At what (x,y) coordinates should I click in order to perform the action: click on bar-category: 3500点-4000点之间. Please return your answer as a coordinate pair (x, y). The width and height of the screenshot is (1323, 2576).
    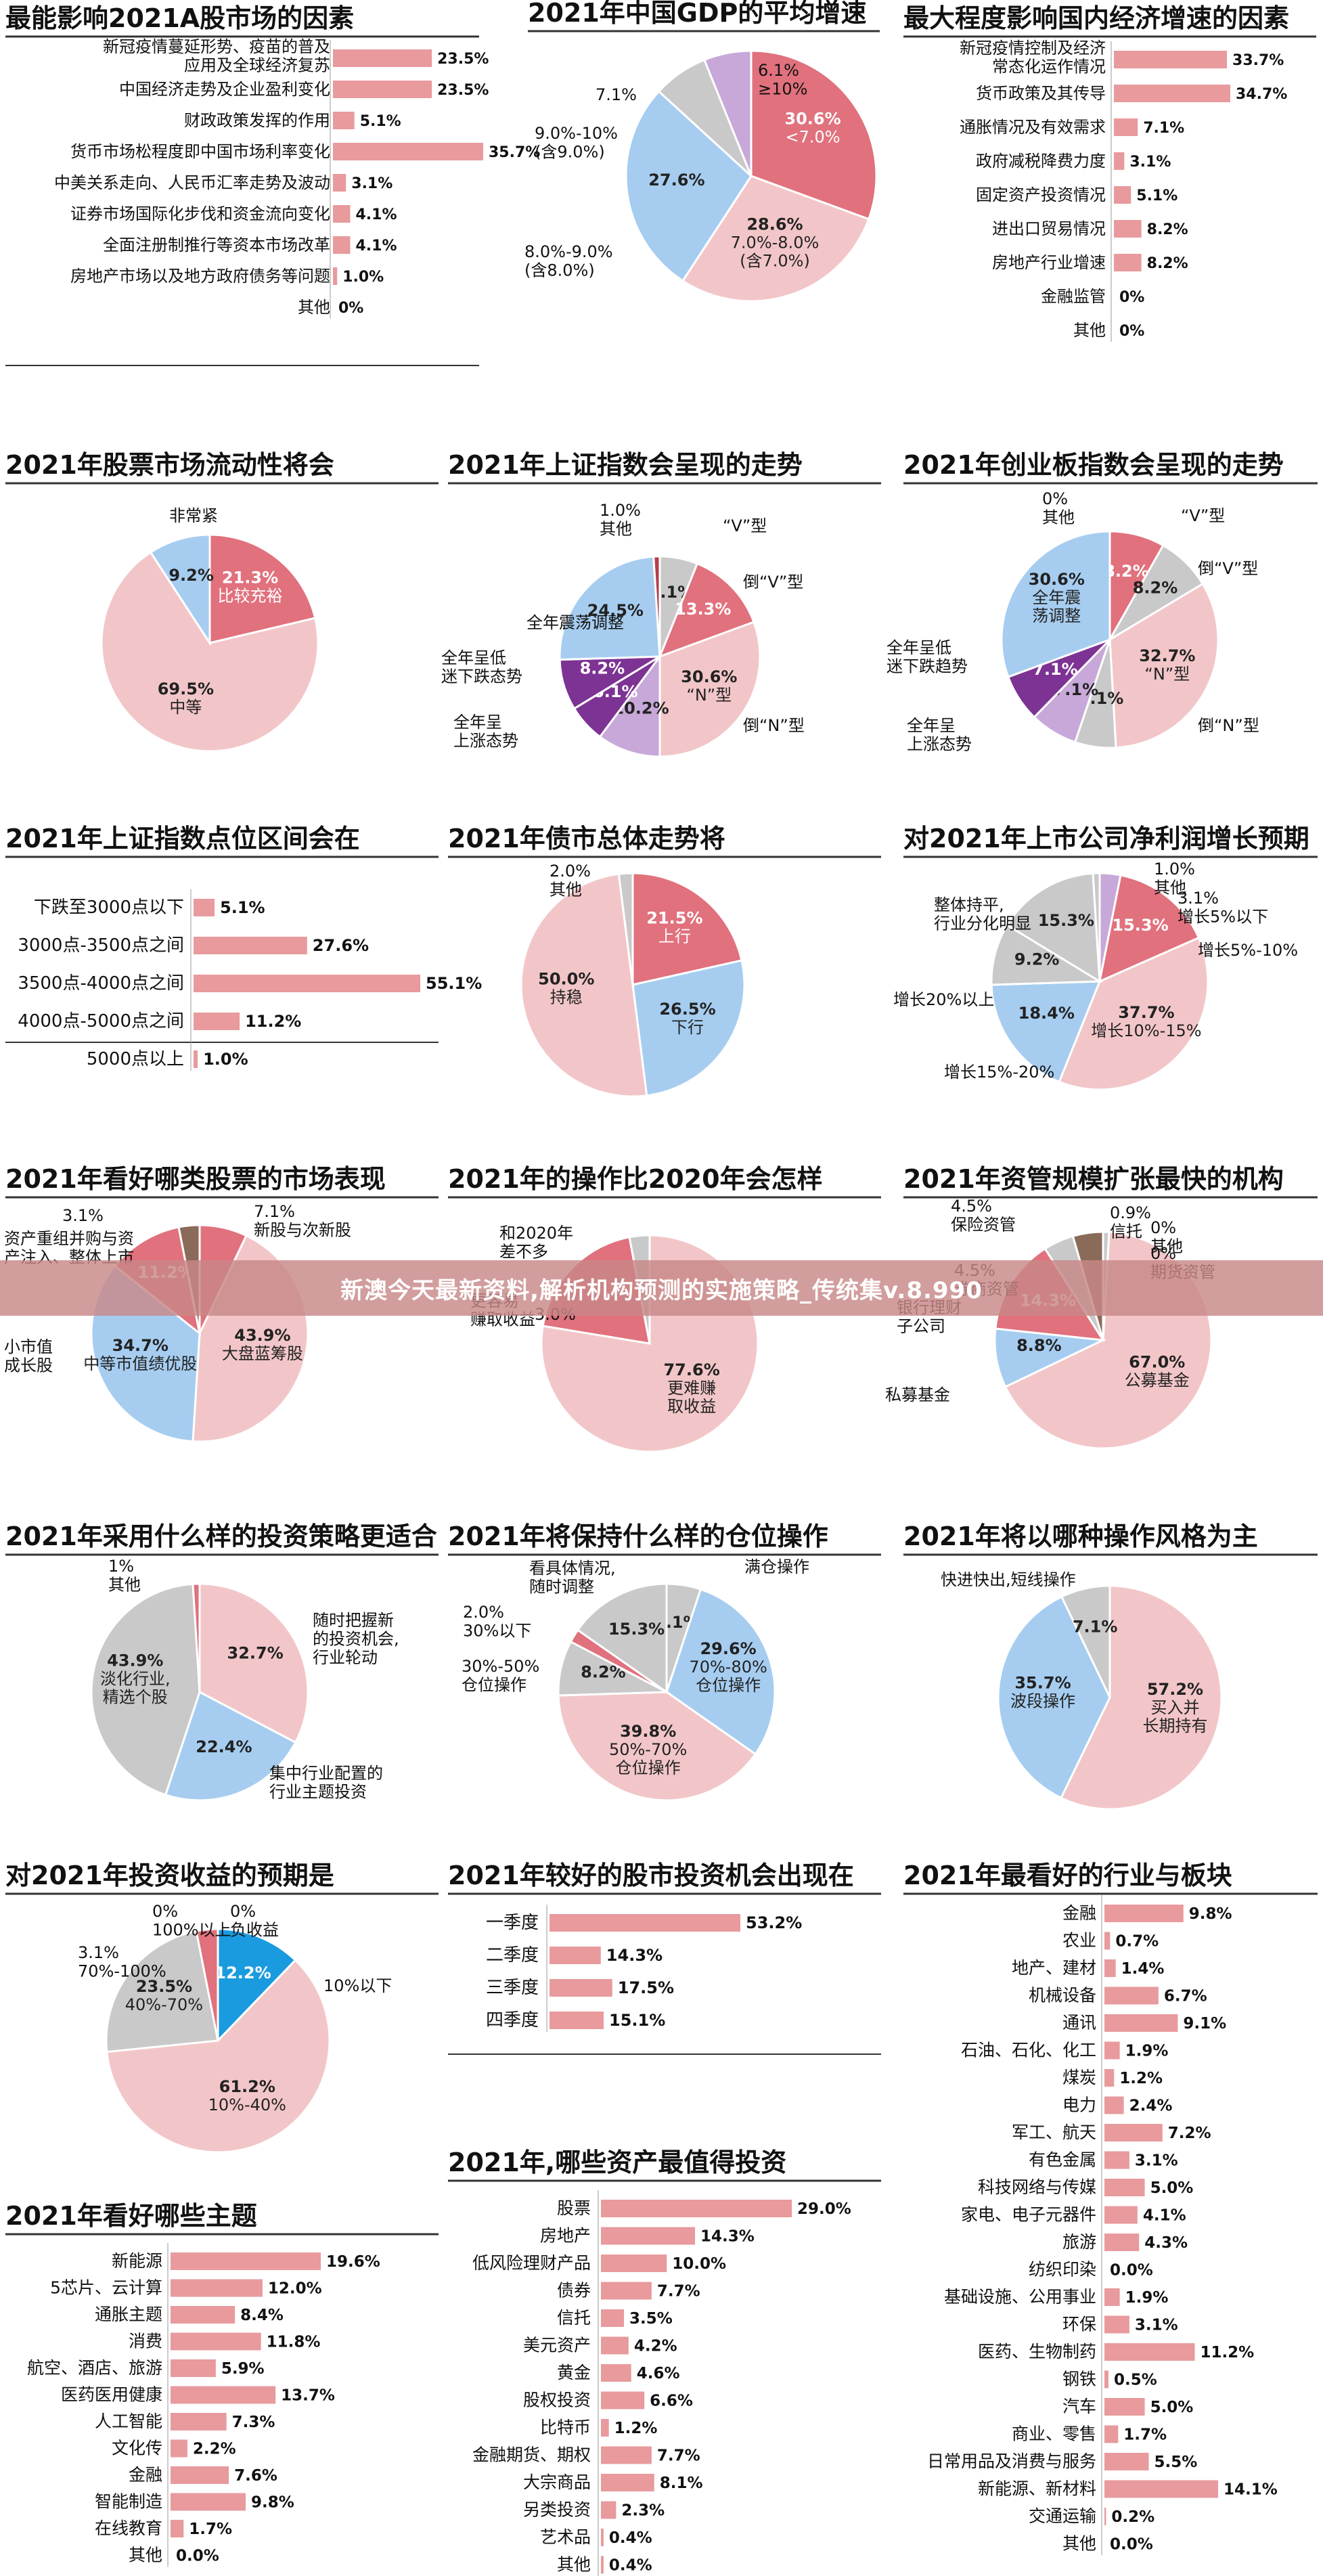
    Looking at the image, I should click on (101, 983).